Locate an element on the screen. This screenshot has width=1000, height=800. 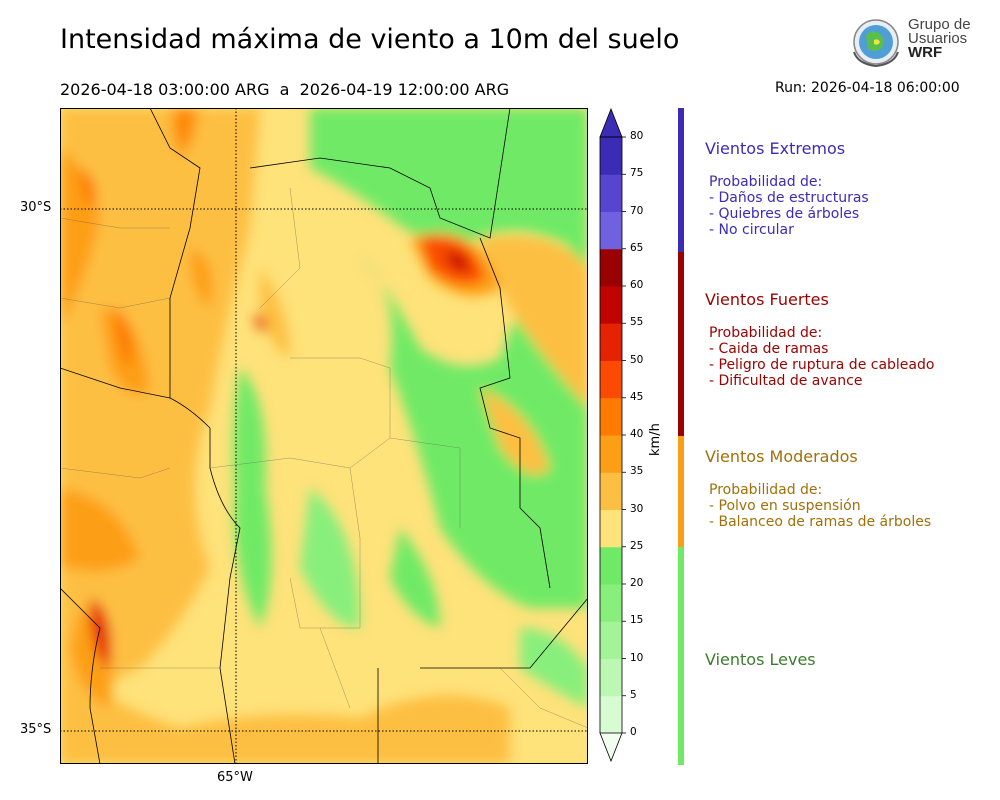
logo-line-3: WRF is located at coordinates (925, 52).